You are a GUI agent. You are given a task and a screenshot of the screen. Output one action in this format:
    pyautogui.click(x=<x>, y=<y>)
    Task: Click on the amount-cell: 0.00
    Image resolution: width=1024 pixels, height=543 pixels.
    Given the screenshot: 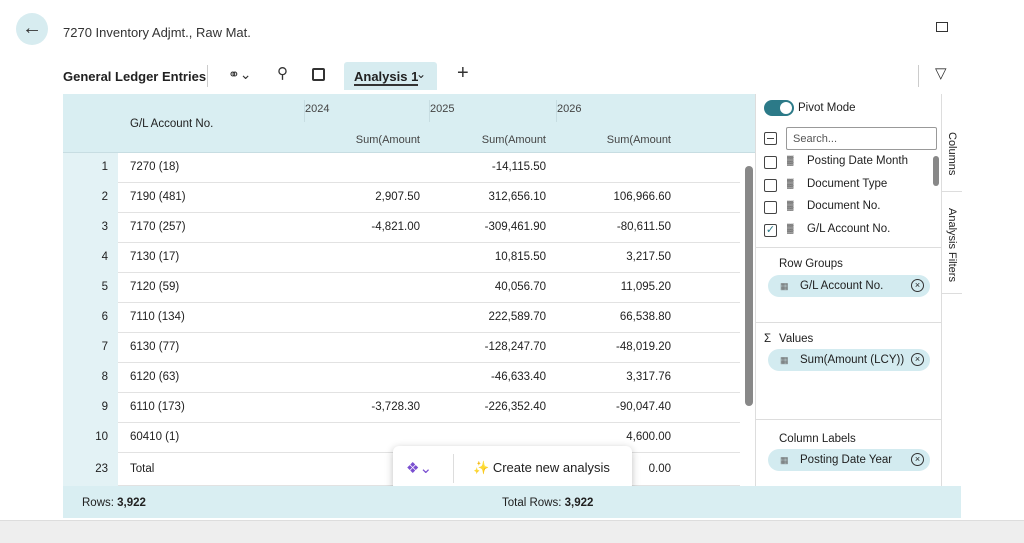 What is the action you would take?
    pyautogui.click(x=659, y=468)
    